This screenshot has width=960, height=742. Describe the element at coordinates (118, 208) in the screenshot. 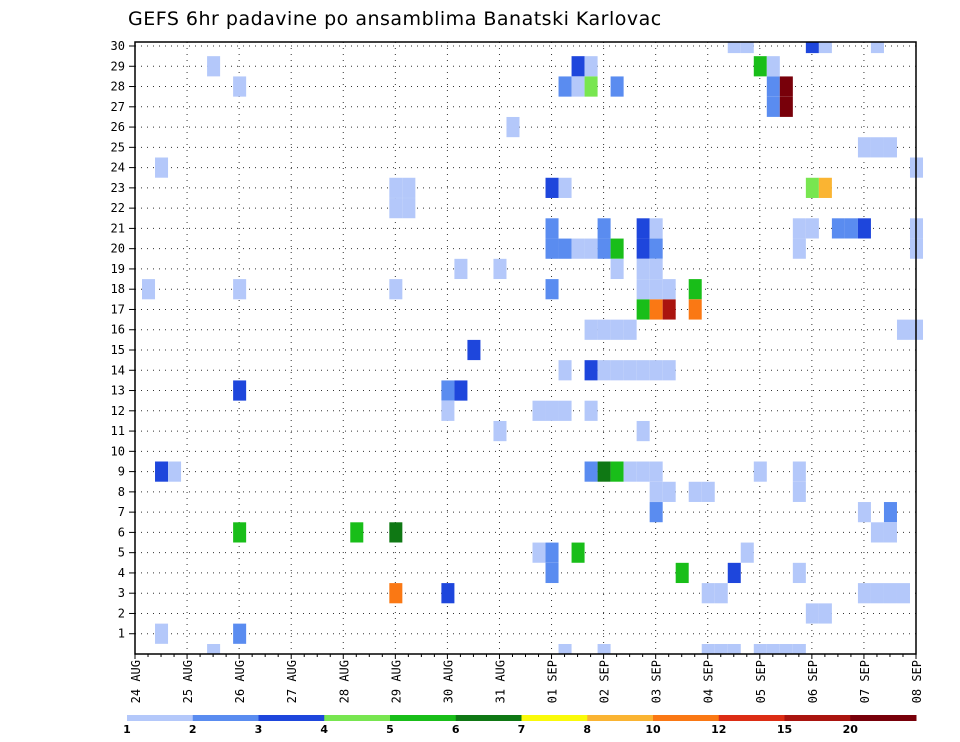

I see `y-tick-label: 22` at that location.